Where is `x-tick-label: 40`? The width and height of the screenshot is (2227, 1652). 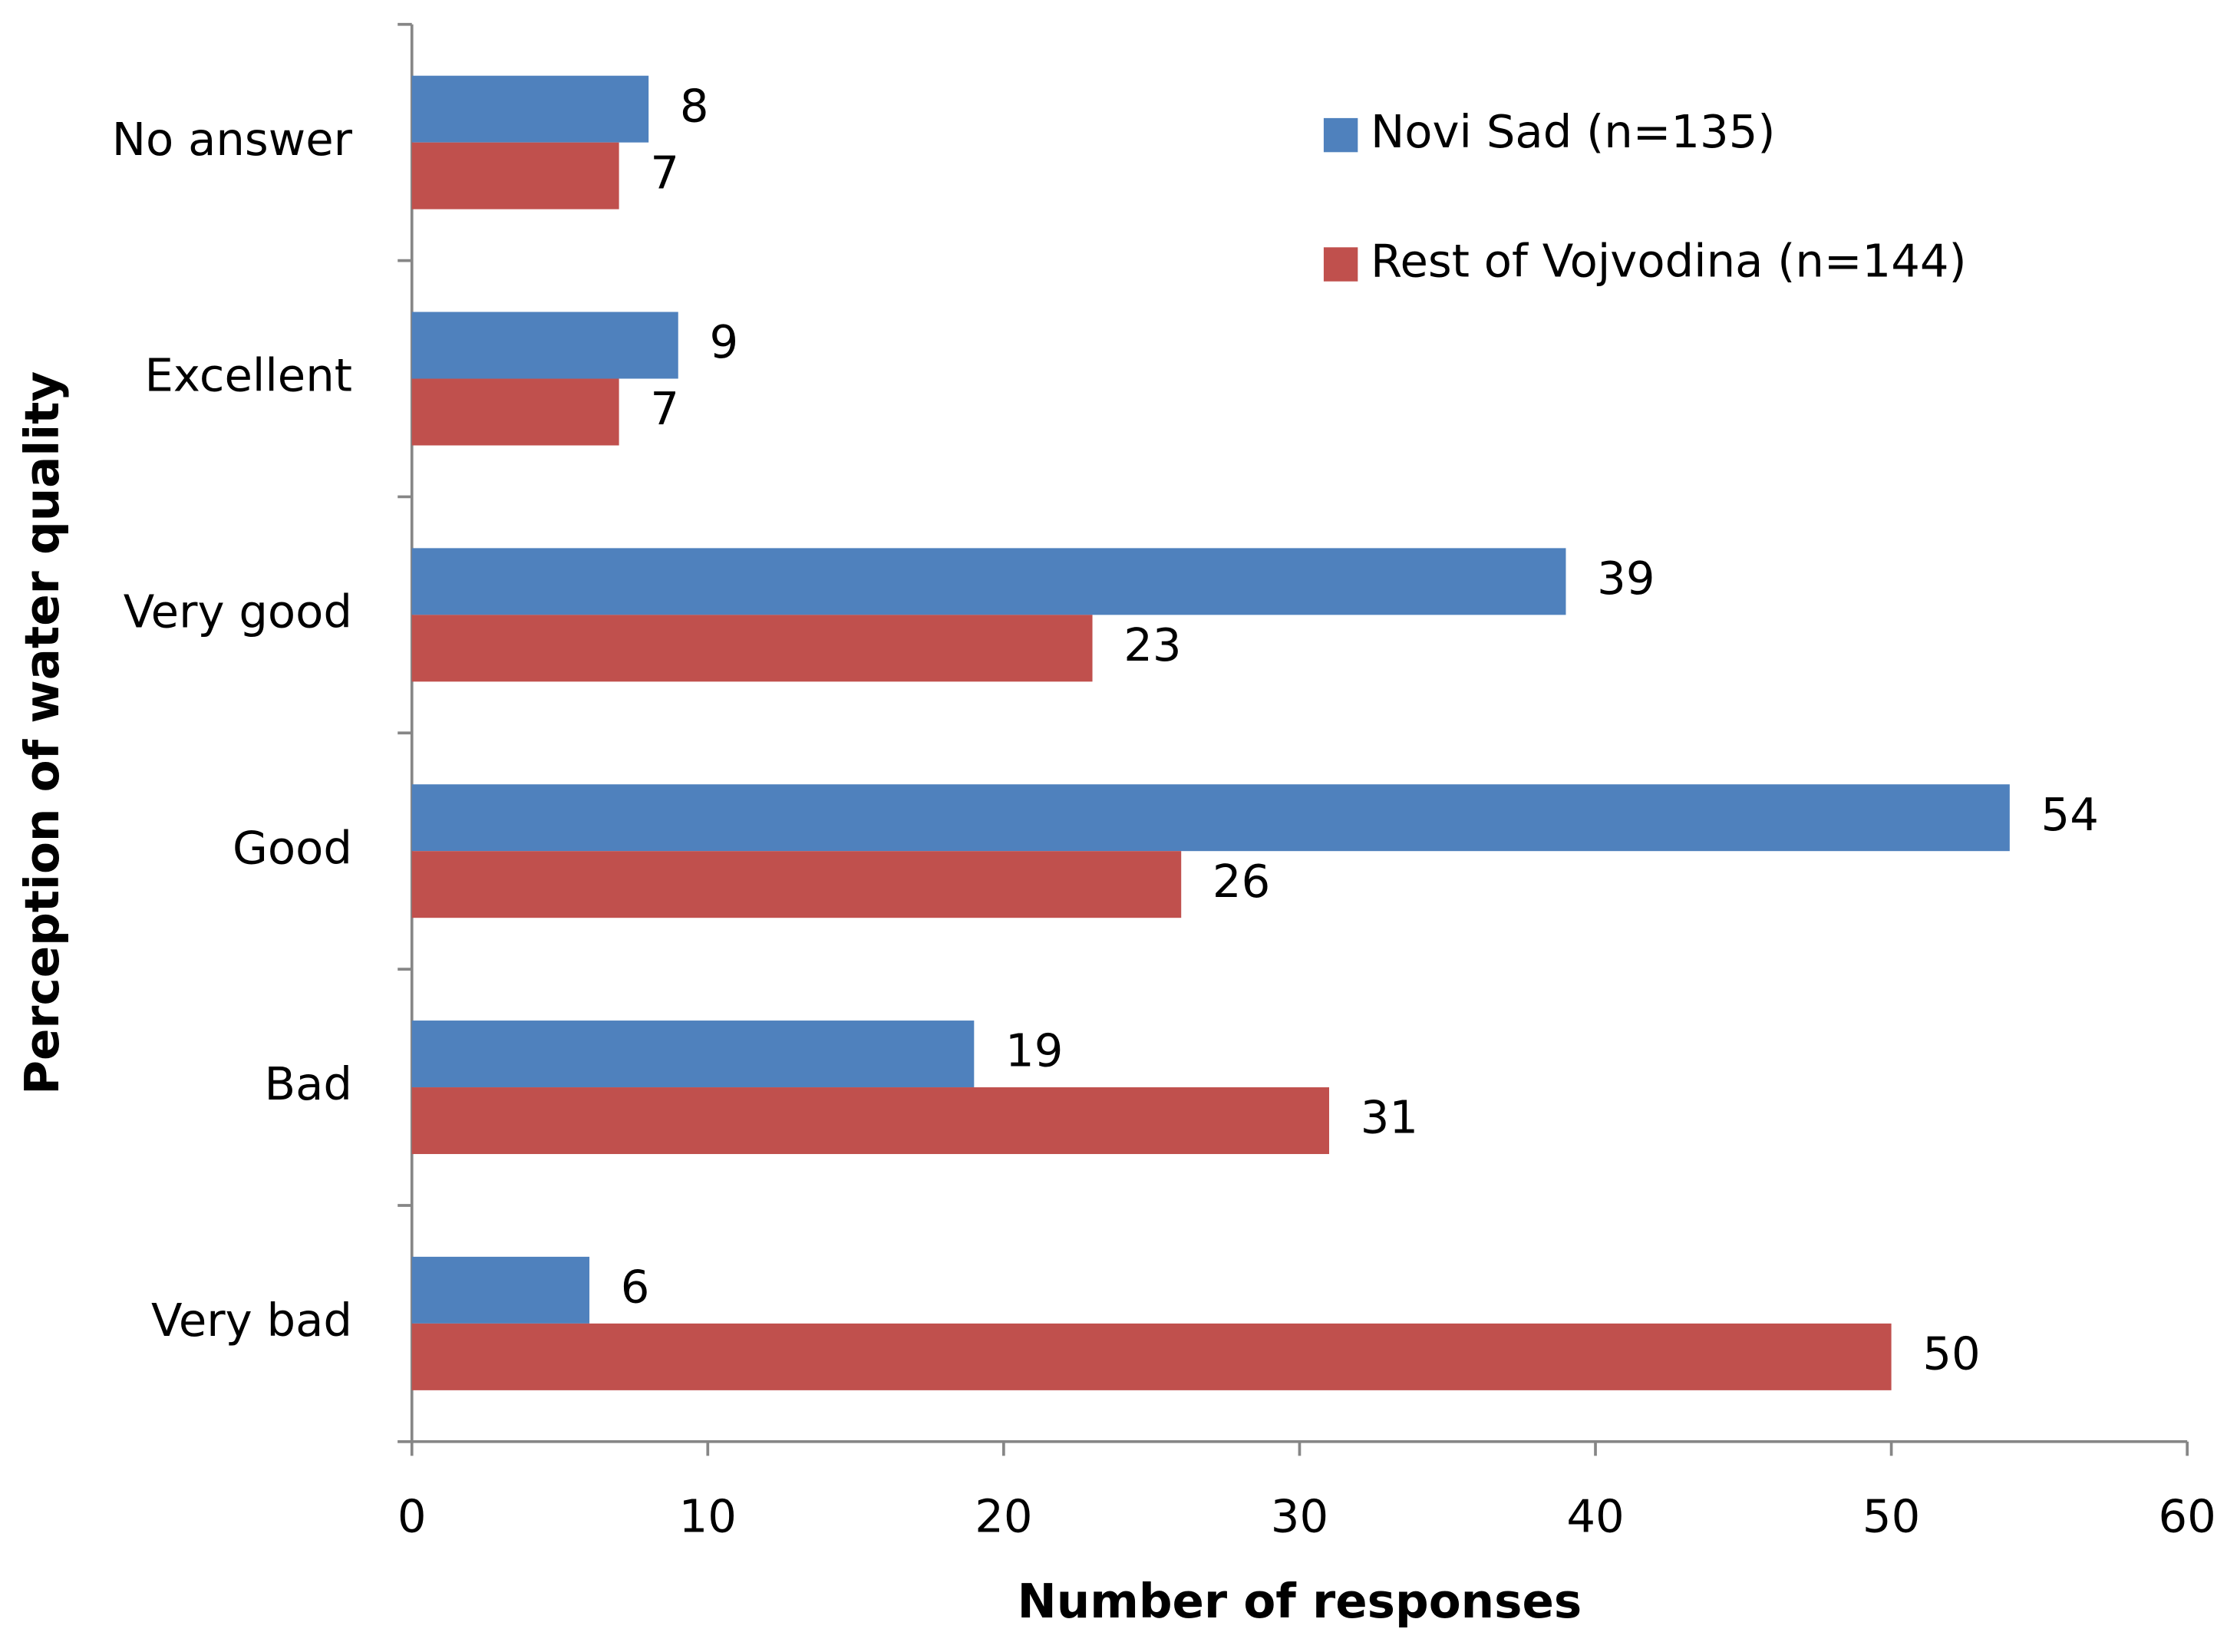 x-tick-label: 40 is located at coordinates (1595, 1516).